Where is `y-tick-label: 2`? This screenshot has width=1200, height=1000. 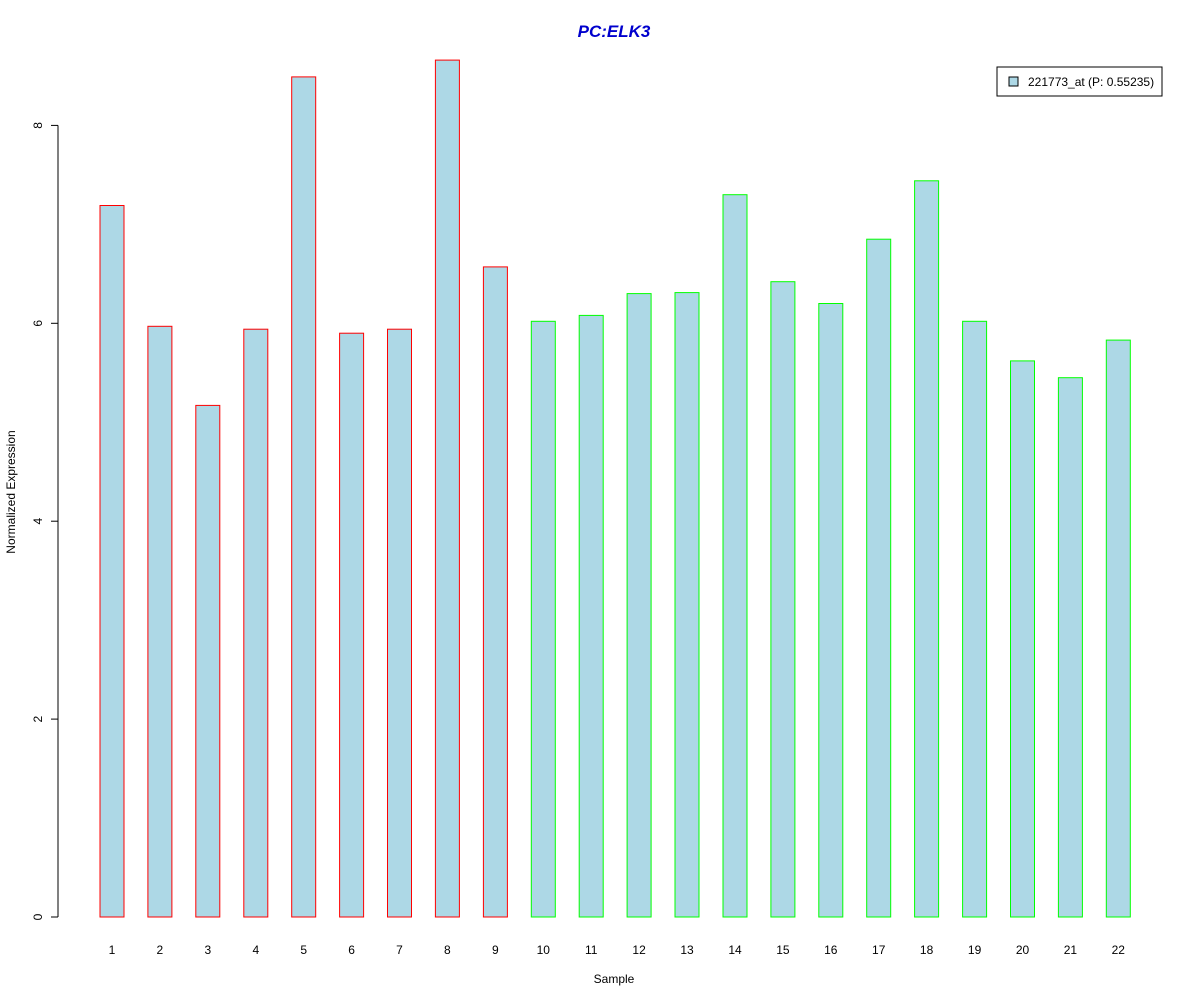 y-tick-label: 2 is located at coordinates (38, 718).